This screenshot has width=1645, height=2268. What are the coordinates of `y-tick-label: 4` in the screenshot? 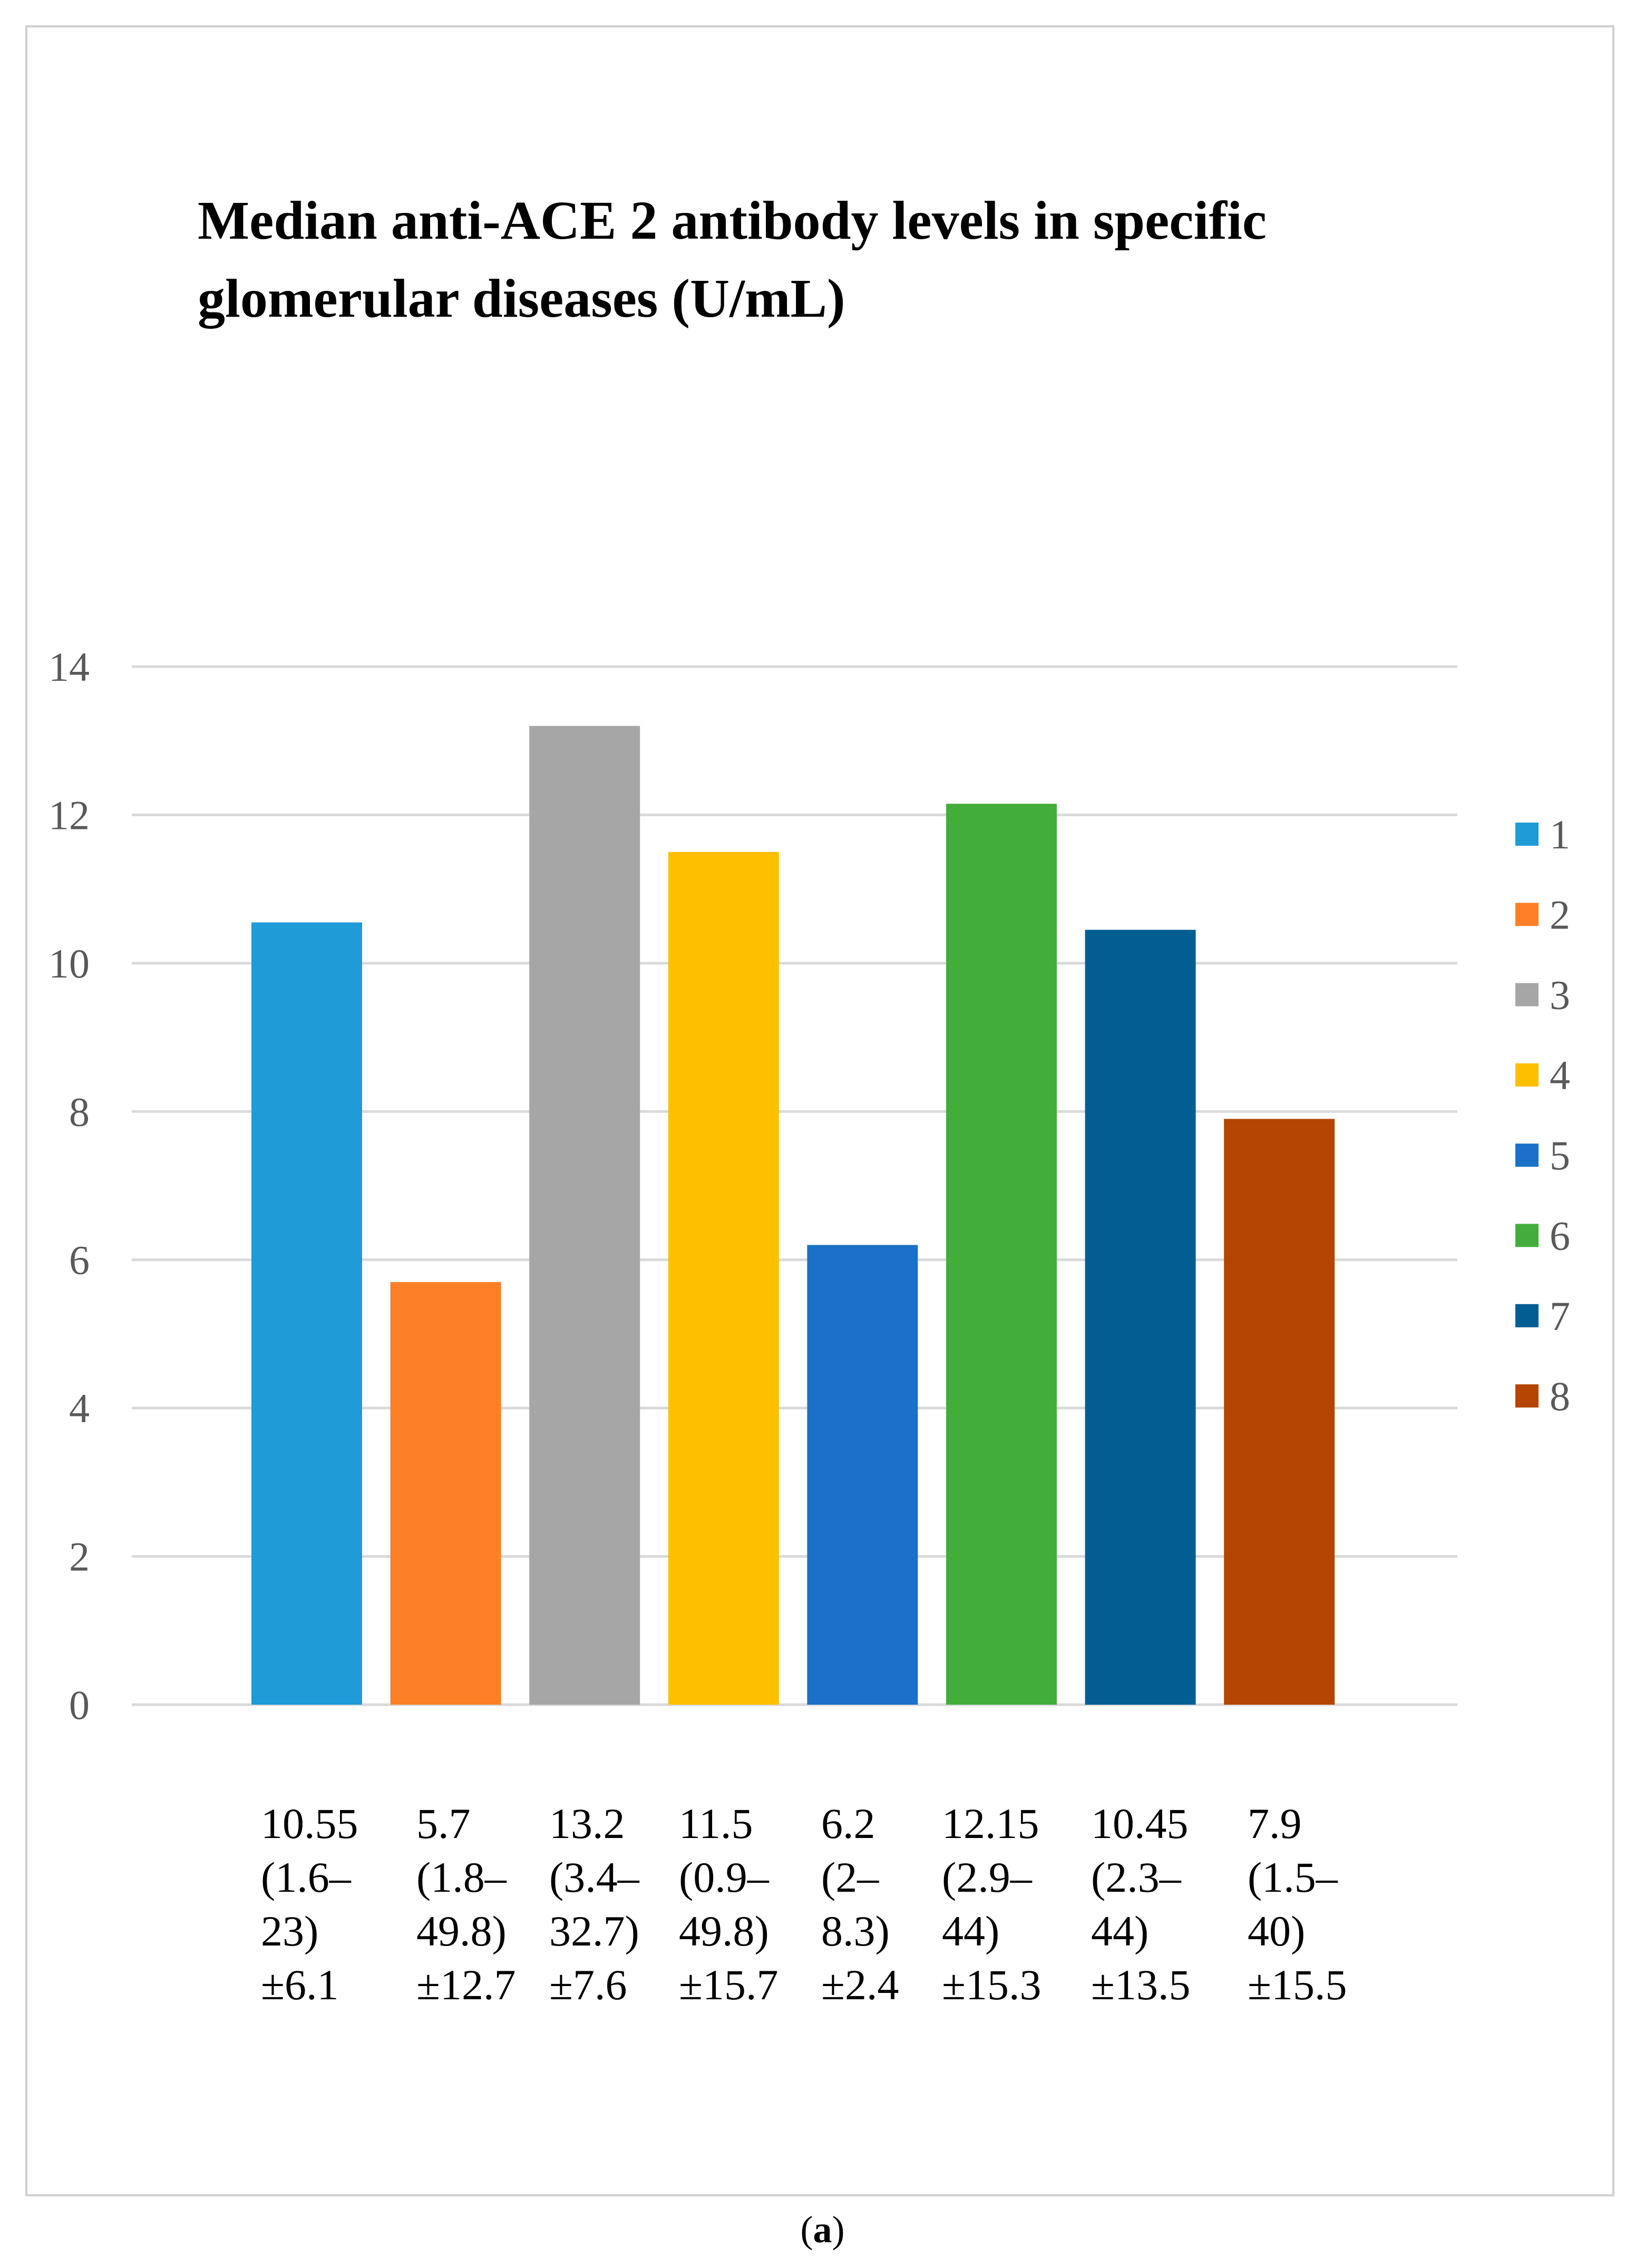 It's located at (79, 1408).